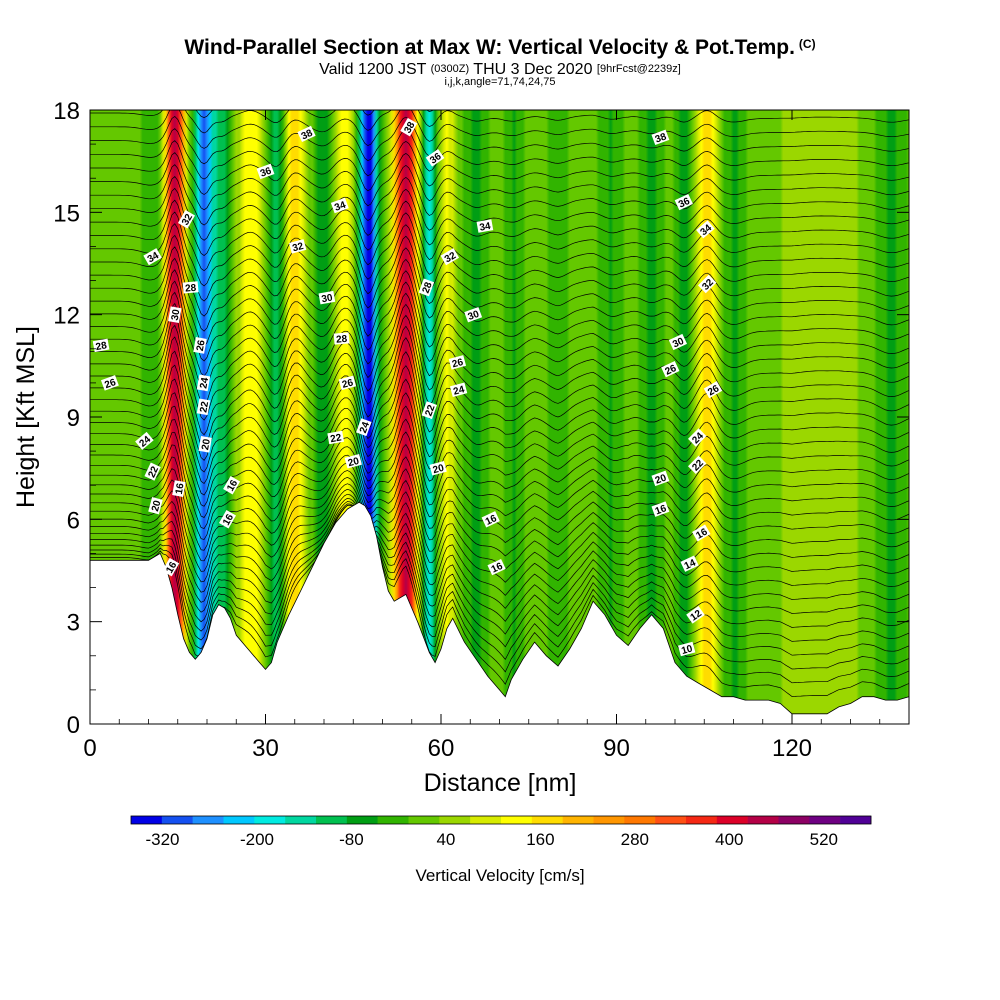 Image resolution: width=1000 pixels, height=1000 pixels. I want to click on contour-label-text: 38, so click(409, 128).